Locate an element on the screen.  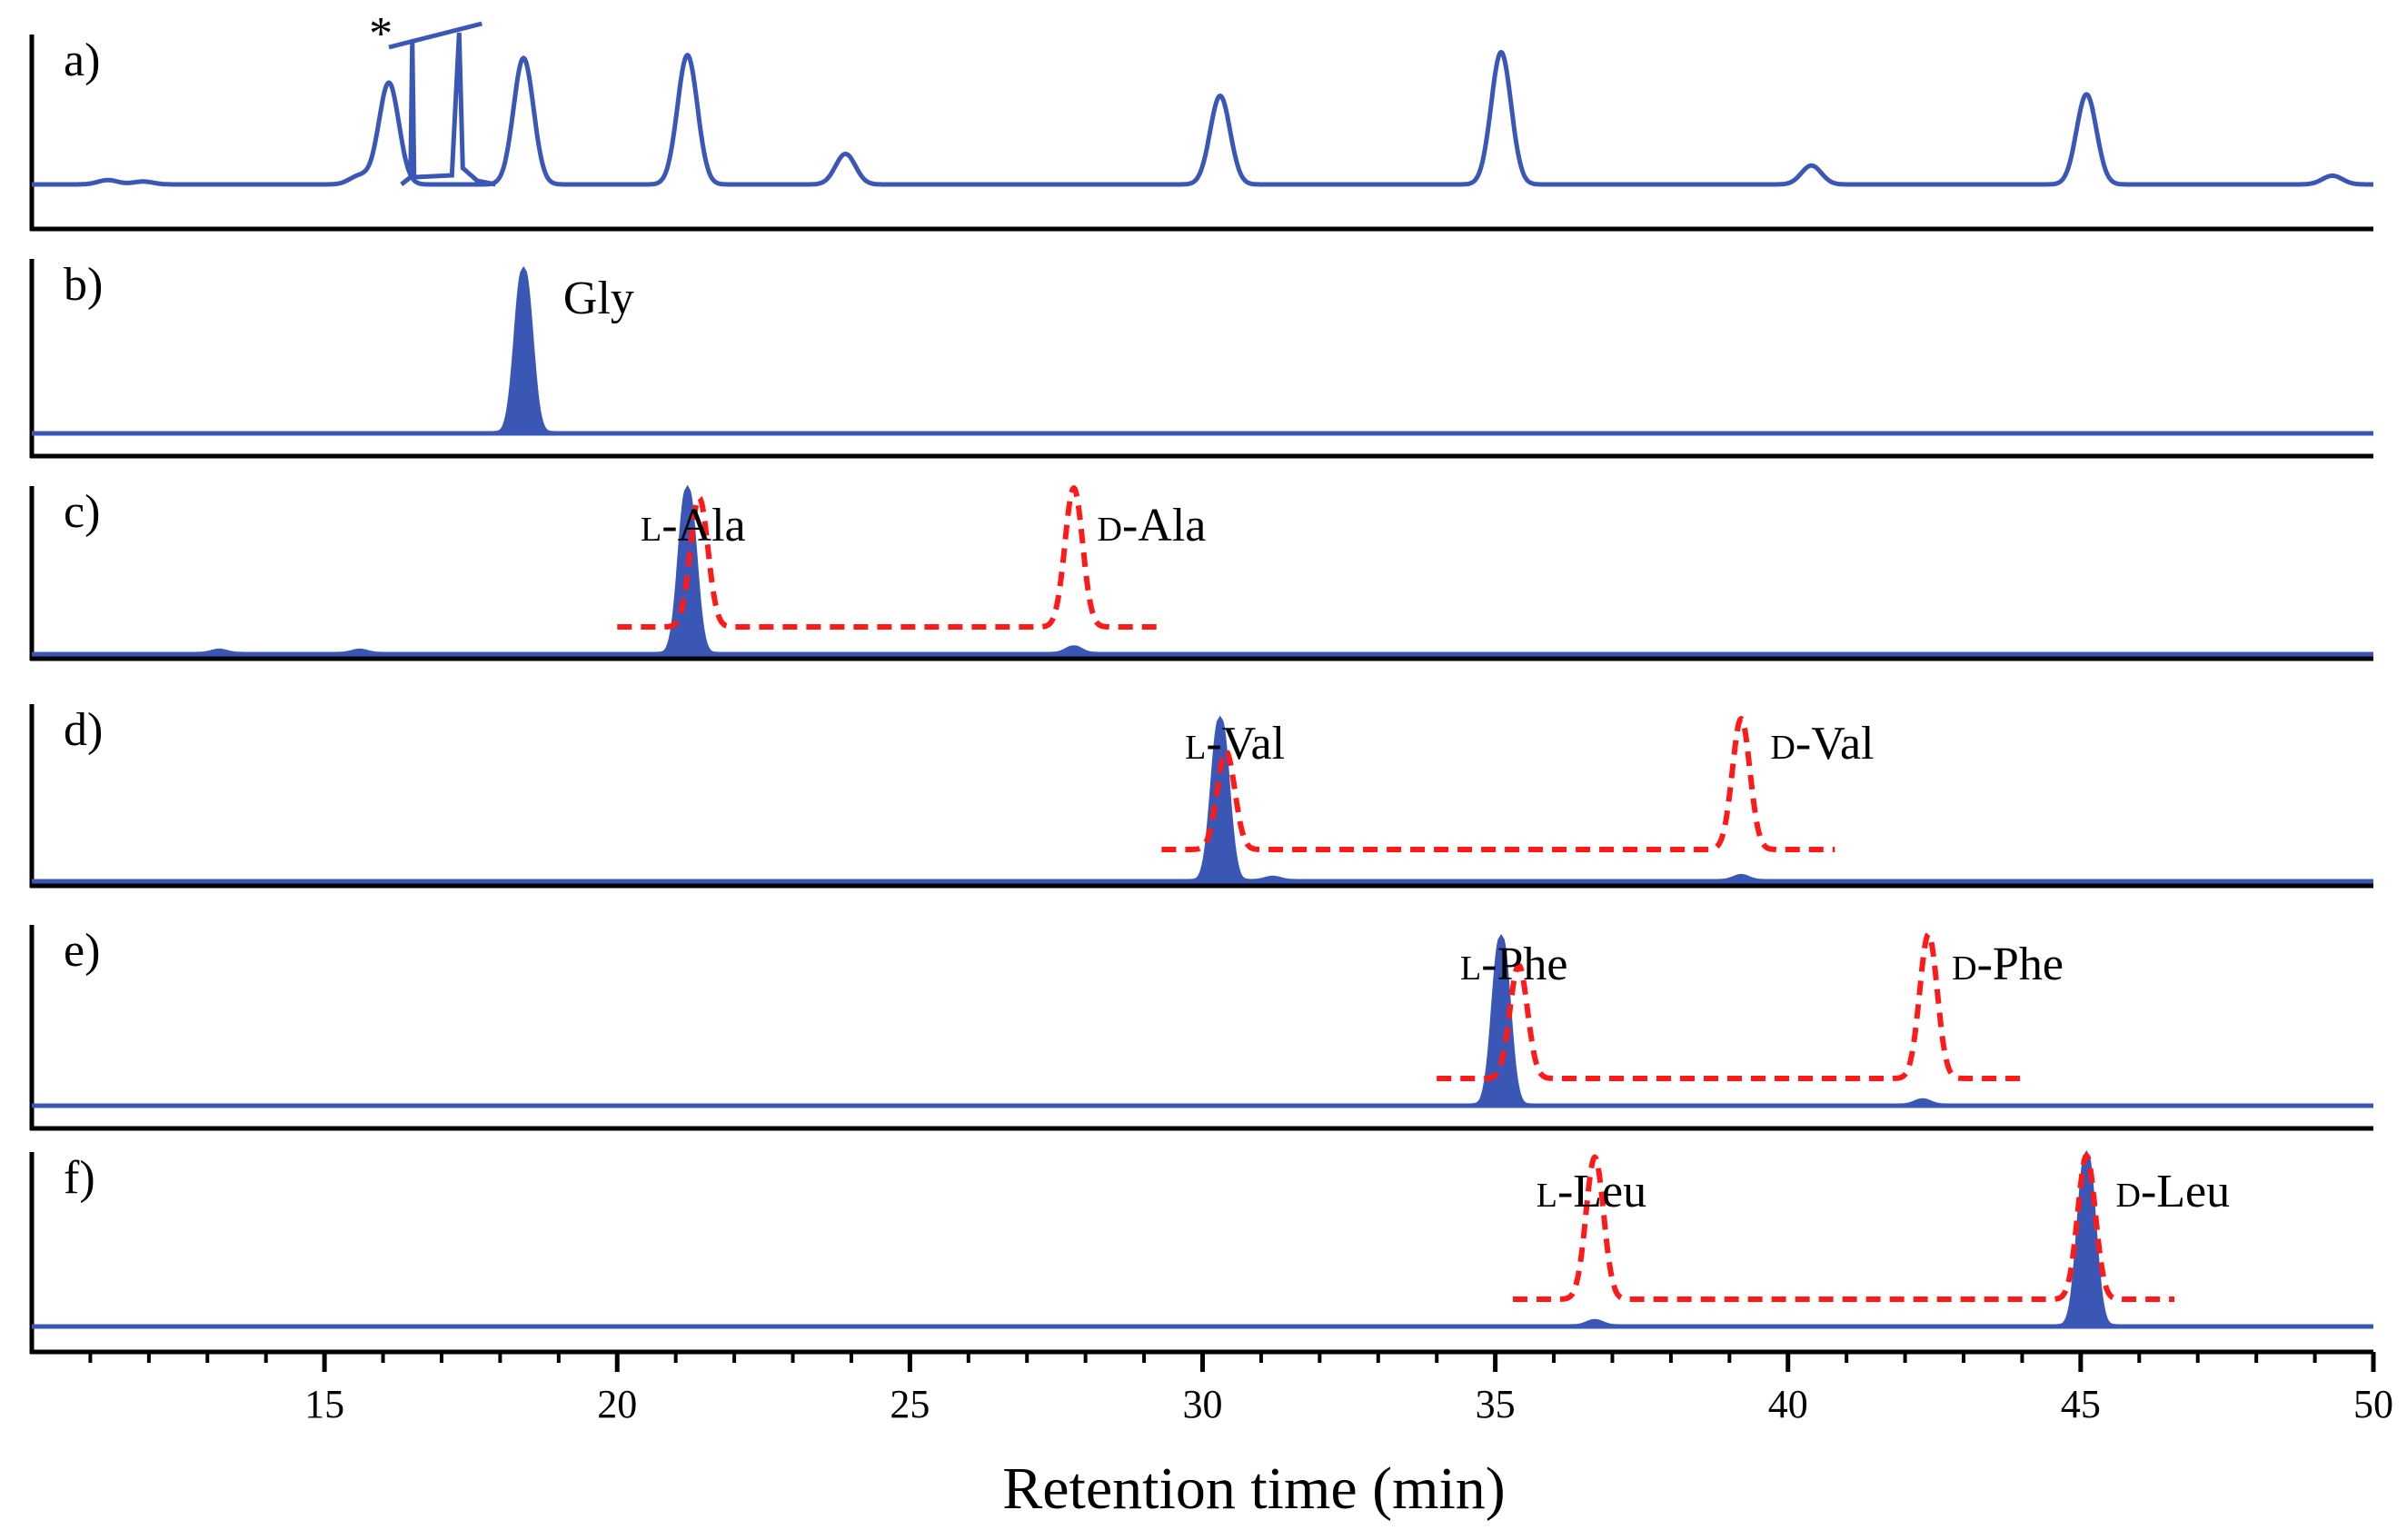
panel-a-trace is located at coordinates (1202, 118).